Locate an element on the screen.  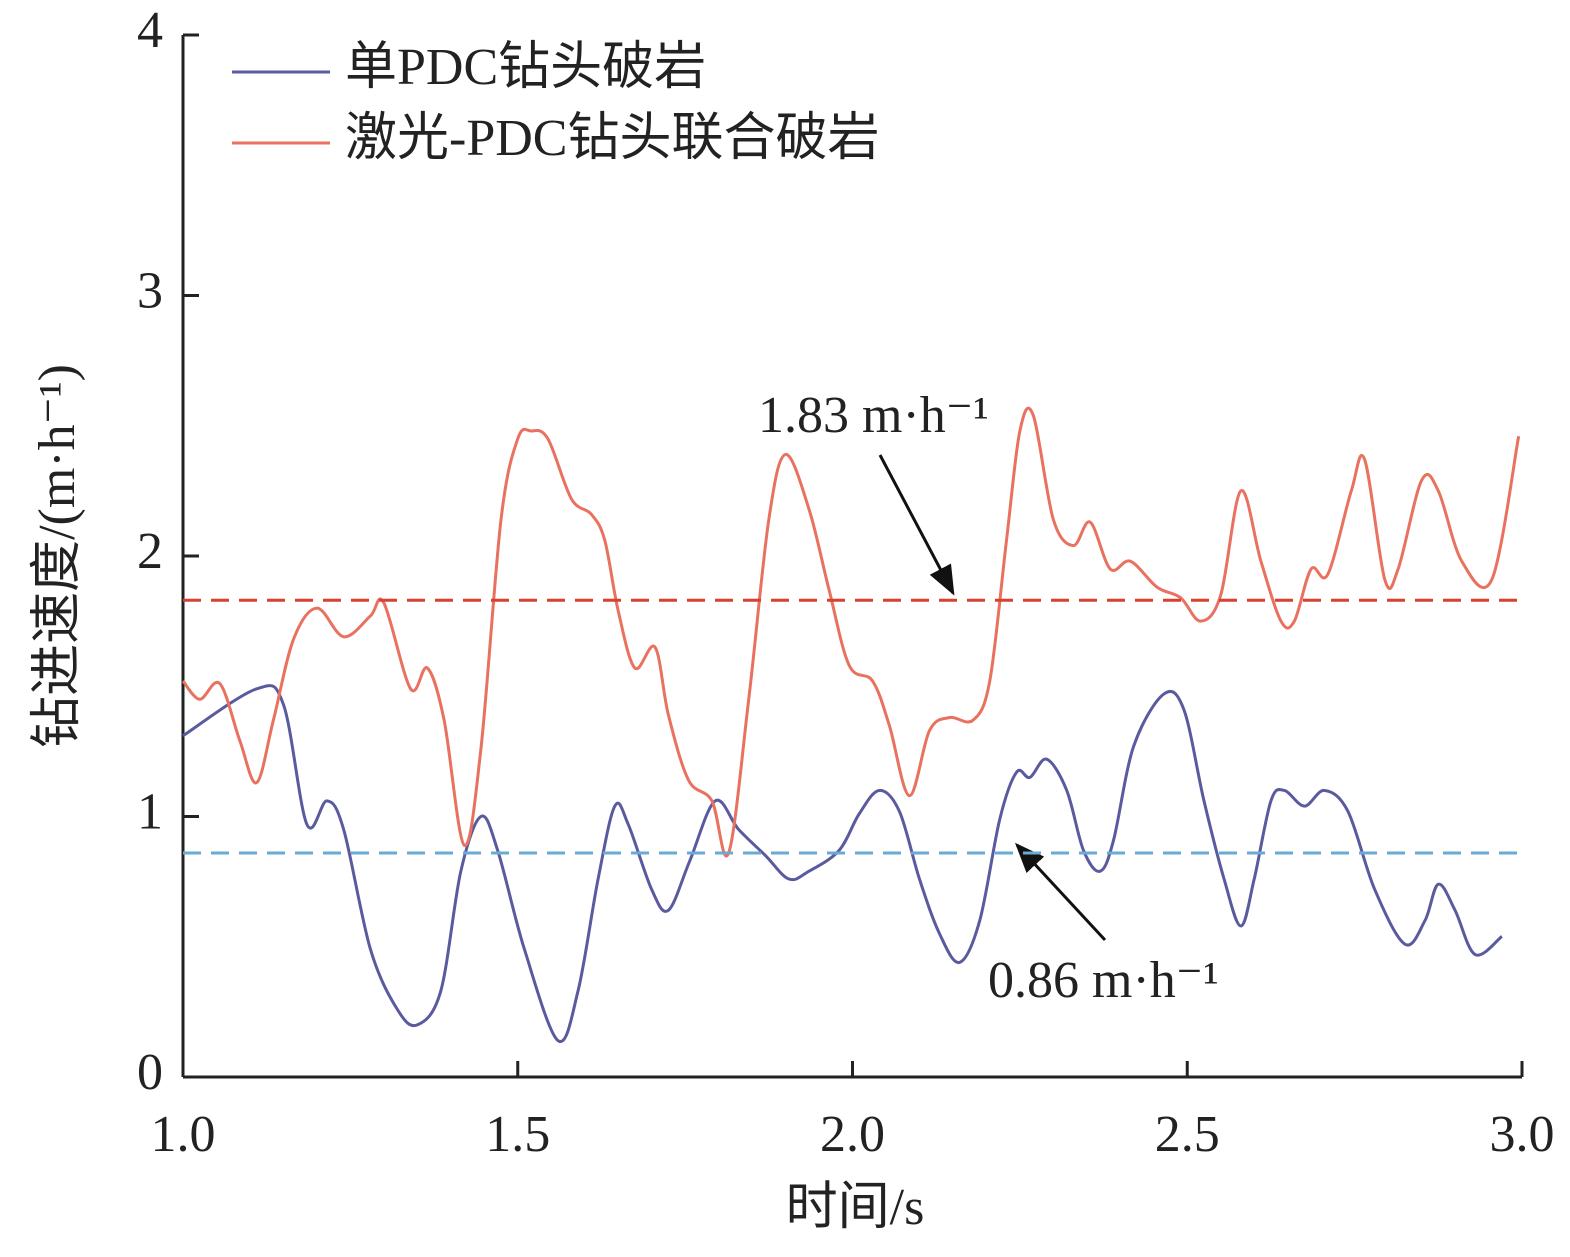
legend-label: 单PDC钻头破岩 is located at coordinates (525, 67).